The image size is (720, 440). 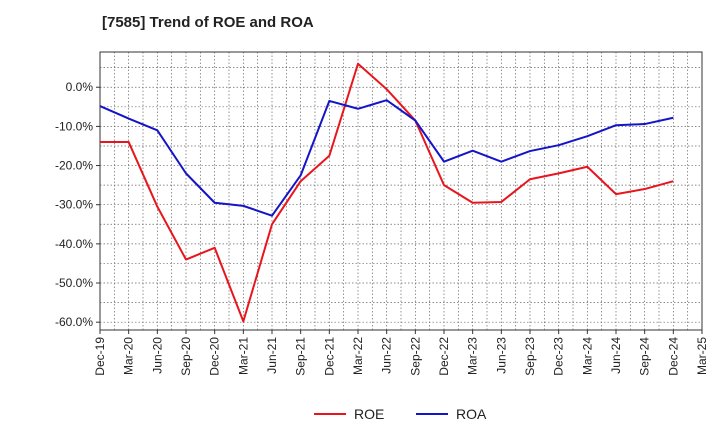 I want to click on y-tick-label: -20.0%, so click(x=74, y=166).